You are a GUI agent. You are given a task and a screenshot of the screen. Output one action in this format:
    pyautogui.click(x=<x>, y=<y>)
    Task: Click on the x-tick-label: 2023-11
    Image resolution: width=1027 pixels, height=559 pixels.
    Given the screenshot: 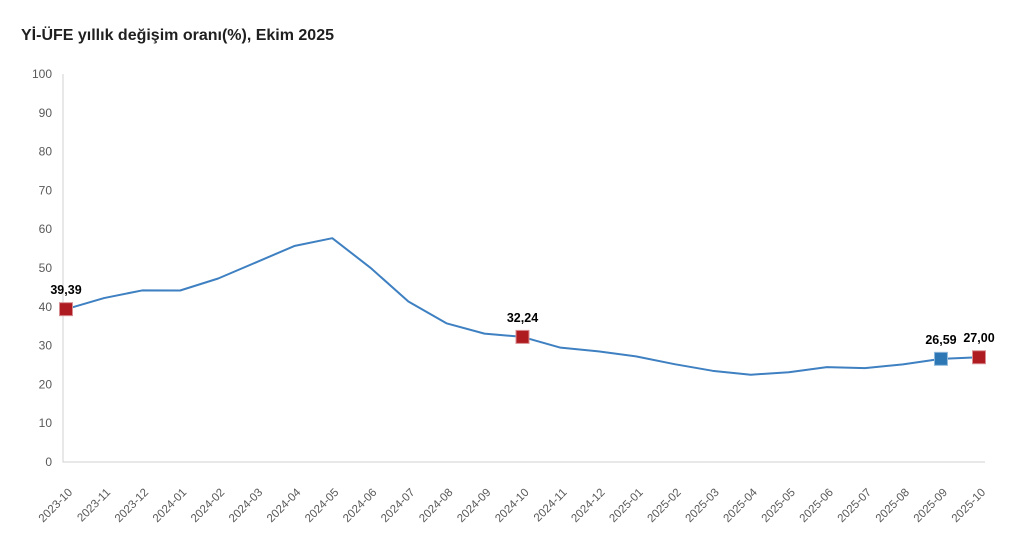 What is the action you would take?
    pyautogui.click(x=94, y=506)
    